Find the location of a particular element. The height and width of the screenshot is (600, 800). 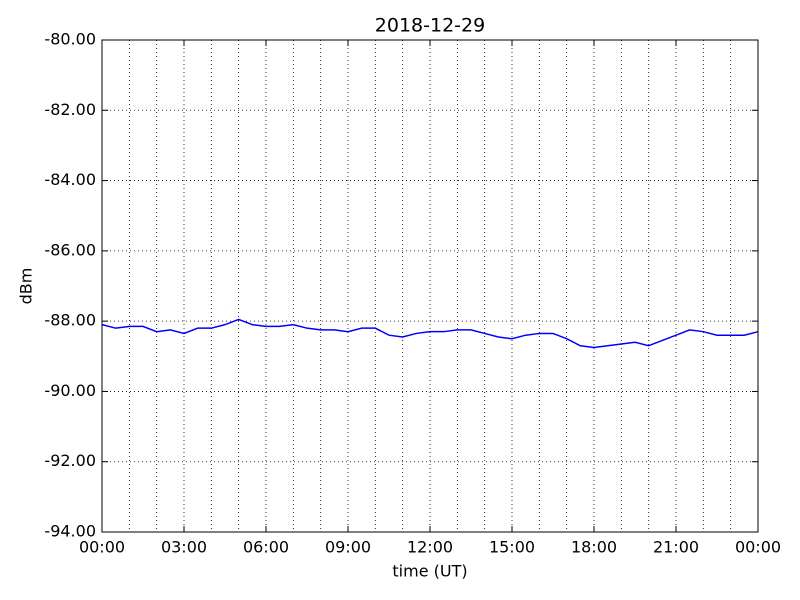

y-tick-label: -84.00 is located at coordinates (70, 179).